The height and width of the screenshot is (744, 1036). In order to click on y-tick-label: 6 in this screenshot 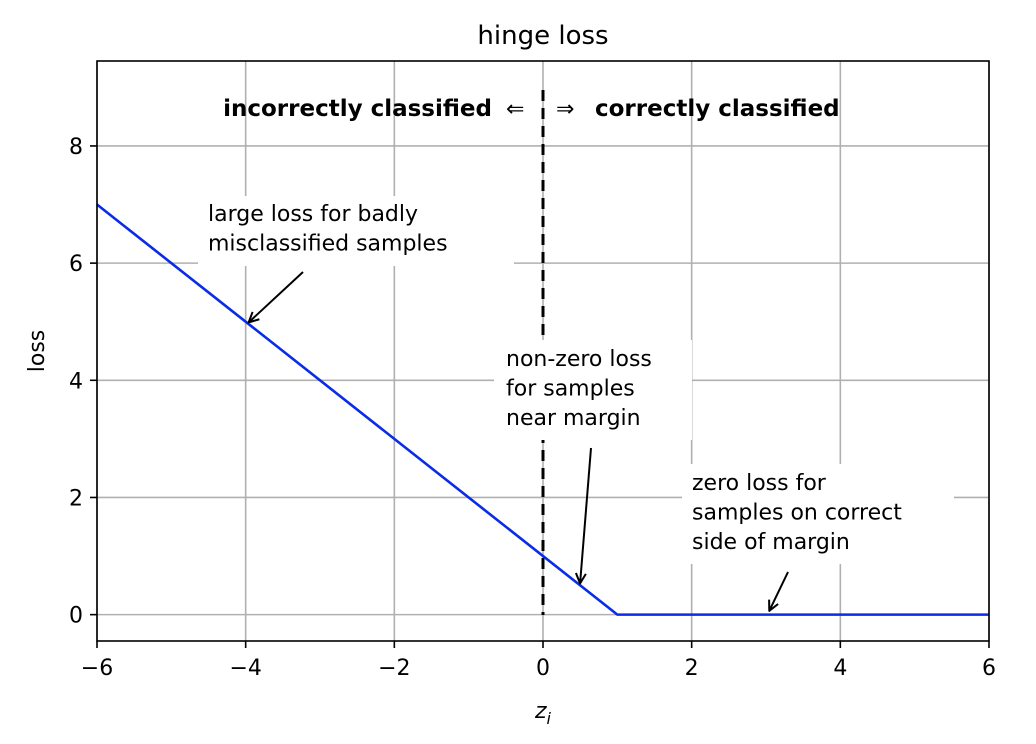, I will do `click(76, 264)`.